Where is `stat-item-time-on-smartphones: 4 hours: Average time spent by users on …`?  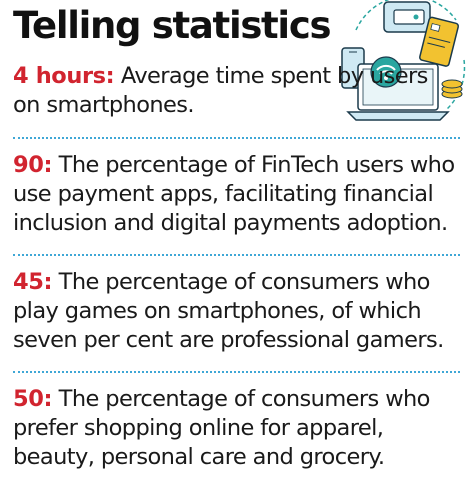 stat-item-time-on-smartphones: 4 hours: Average time spent by users on … is located at coordinates (235, 91).